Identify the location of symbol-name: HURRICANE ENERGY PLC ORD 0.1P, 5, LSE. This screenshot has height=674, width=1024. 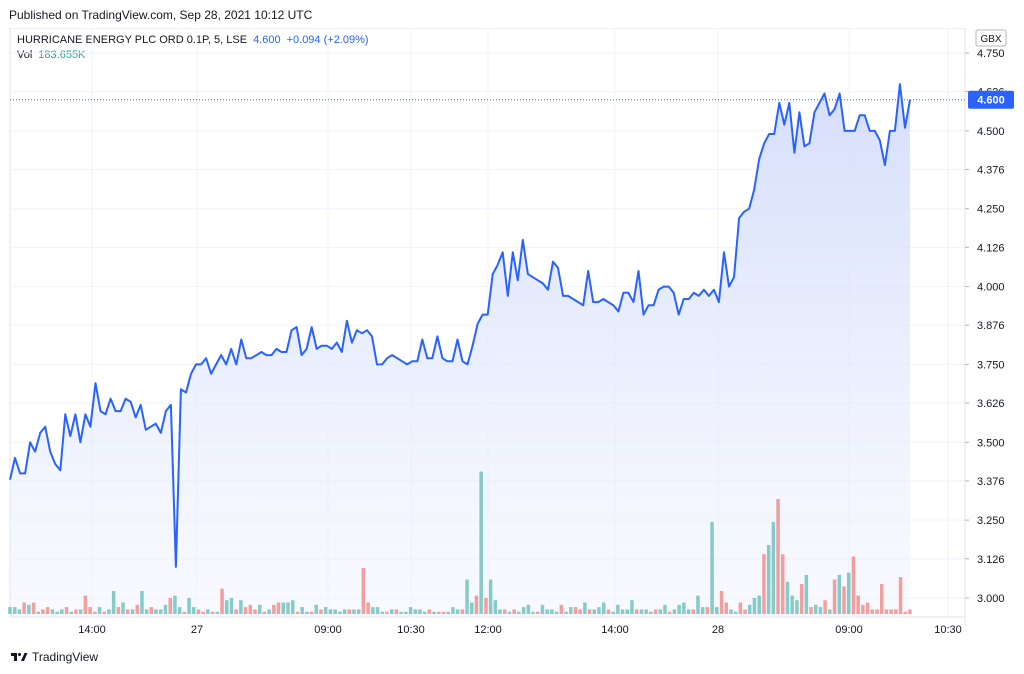
(132, 40).